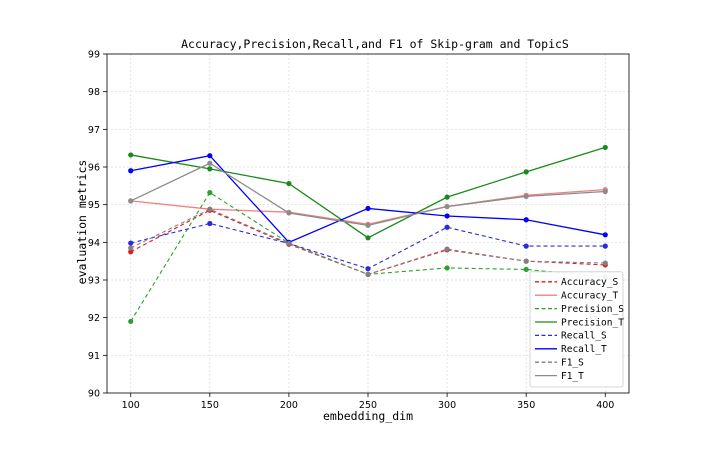 This screenshot has width=720, height=450. I want to click on legend-item: Precision_T, so click(579, 322).